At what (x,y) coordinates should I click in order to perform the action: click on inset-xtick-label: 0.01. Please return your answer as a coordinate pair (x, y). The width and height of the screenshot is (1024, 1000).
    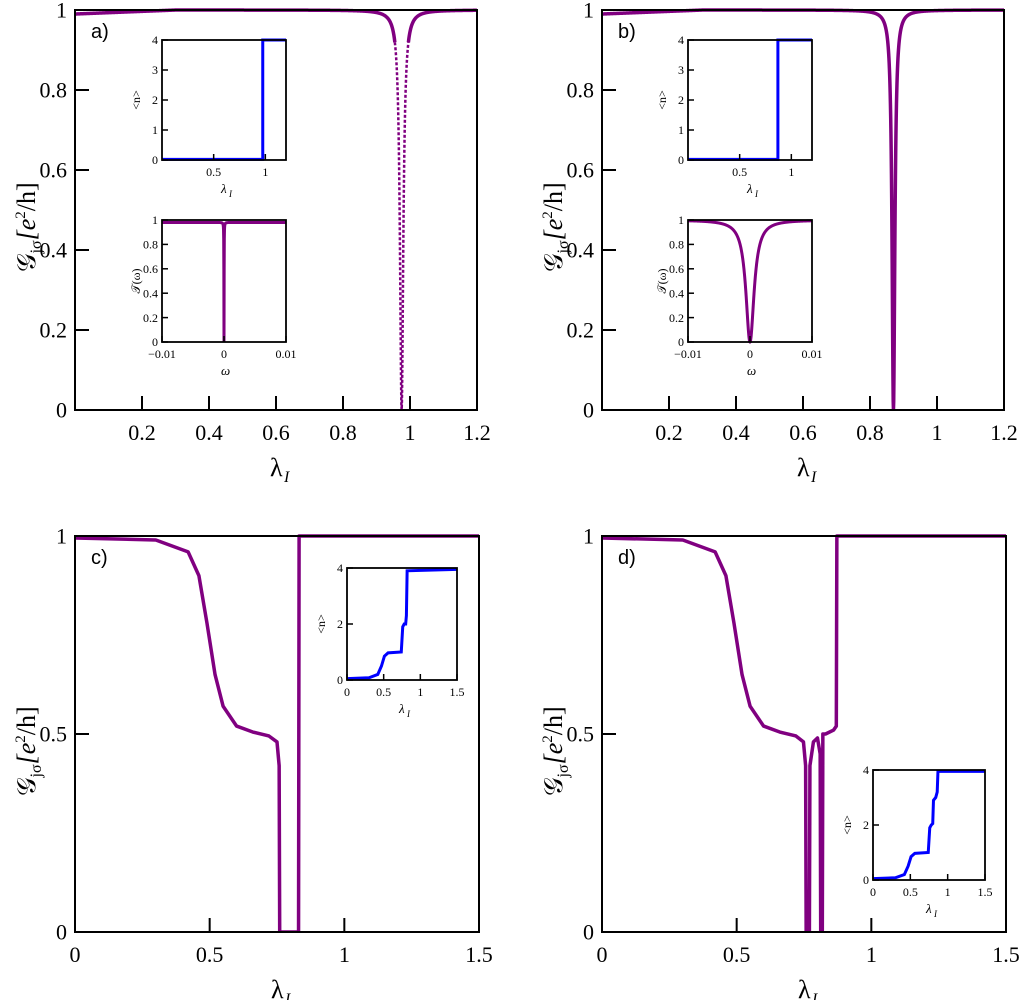
    Looking at the image, I should click on (286, 354).